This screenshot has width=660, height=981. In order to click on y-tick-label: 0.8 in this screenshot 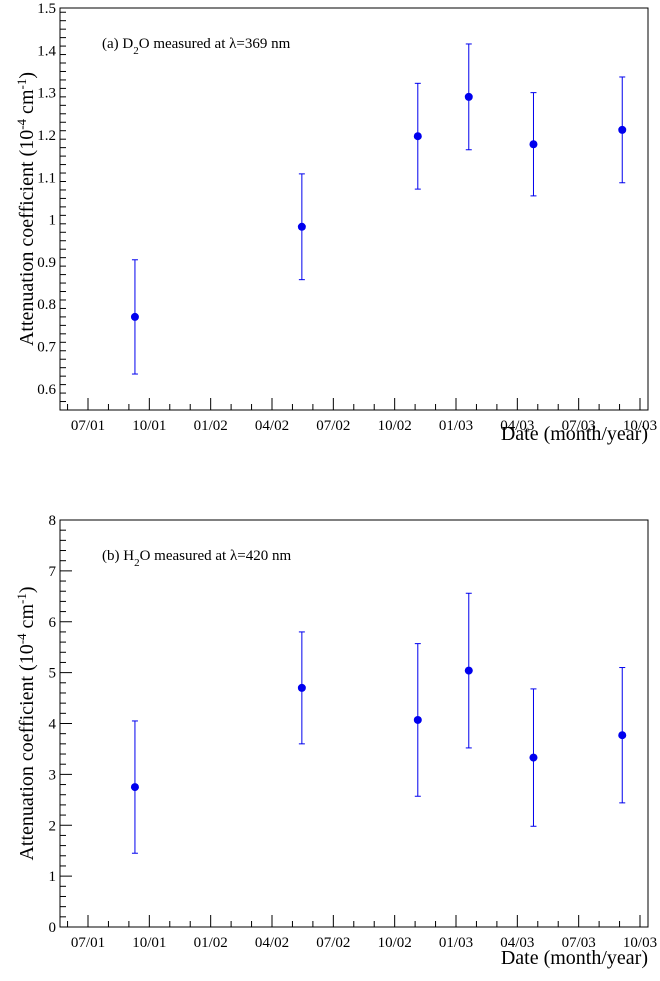, I will do `click(46, 305)`.